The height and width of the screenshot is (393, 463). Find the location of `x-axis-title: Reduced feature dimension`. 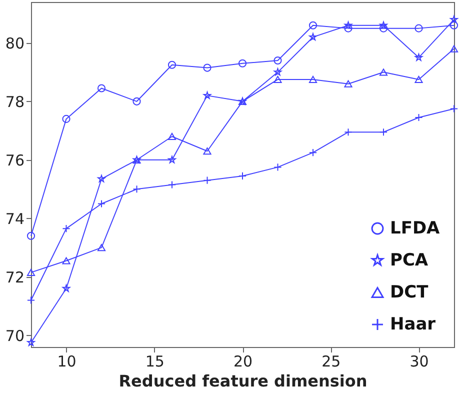

x-axis-title: Reduced feature dimension is located at coordinates (243, 381).